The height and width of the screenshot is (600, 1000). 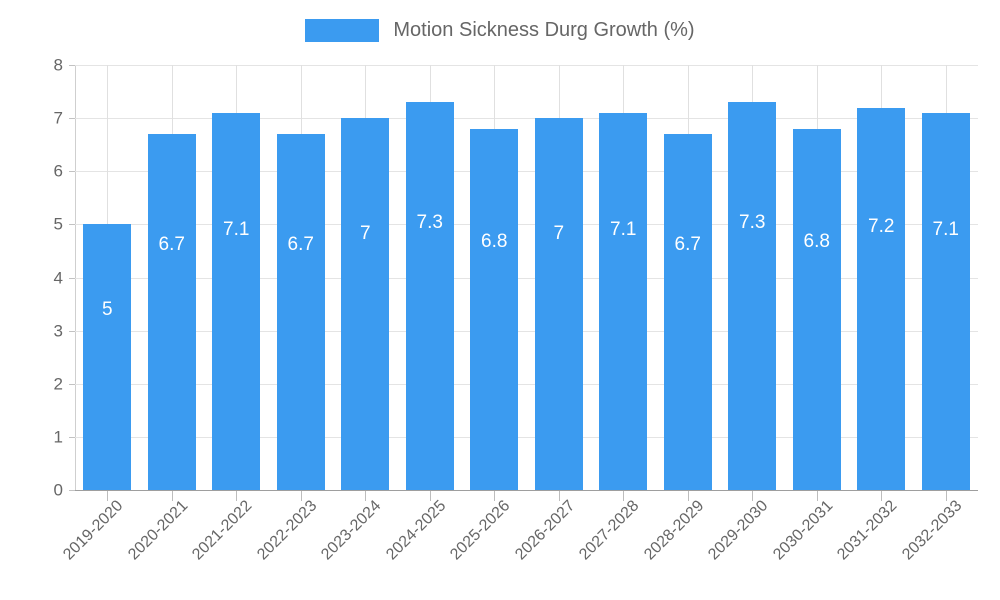 I want to click on y-tick-label: 4, so click(x=58, y=277).